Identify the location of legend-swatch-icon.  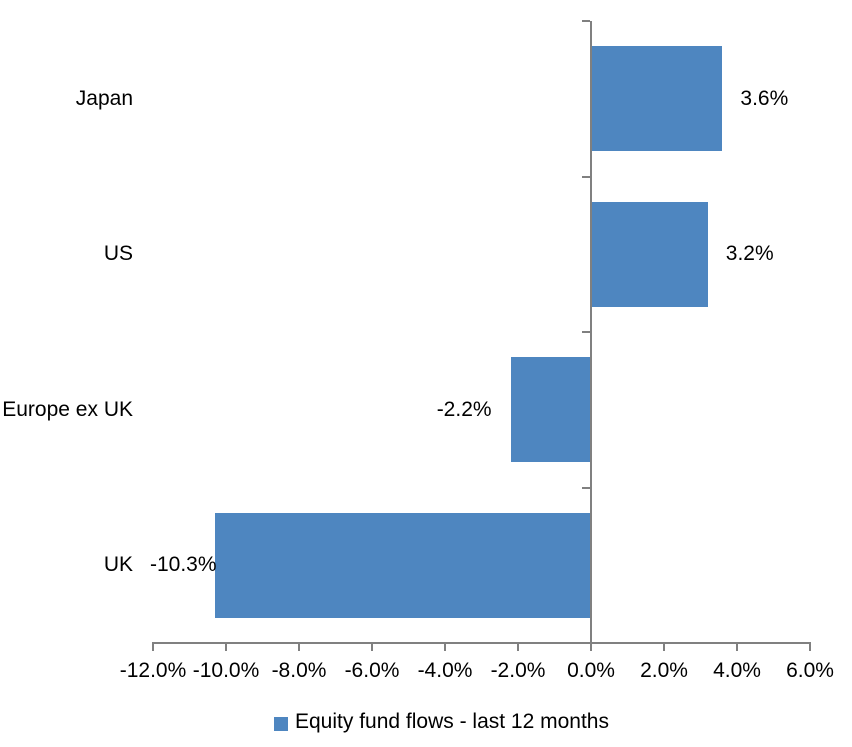
(281, 723).